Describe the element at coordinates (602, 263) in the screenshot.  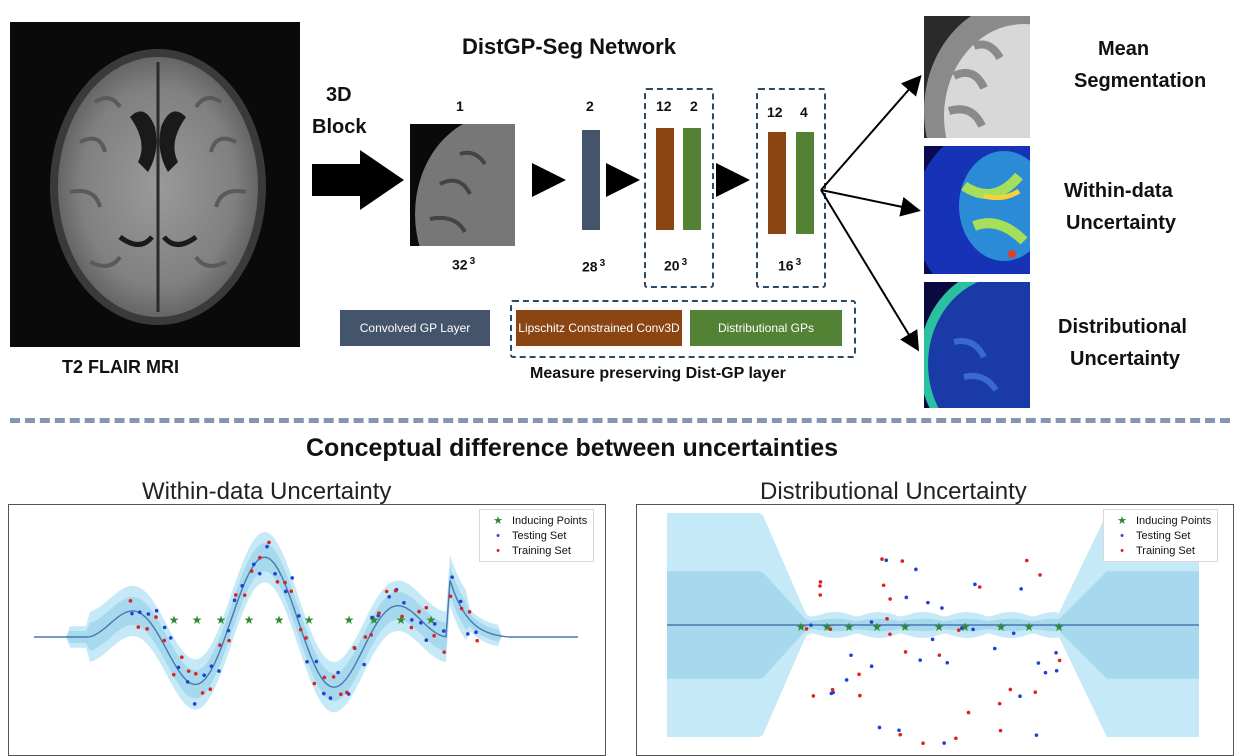
I see `stage2-exp: 3` at that location.